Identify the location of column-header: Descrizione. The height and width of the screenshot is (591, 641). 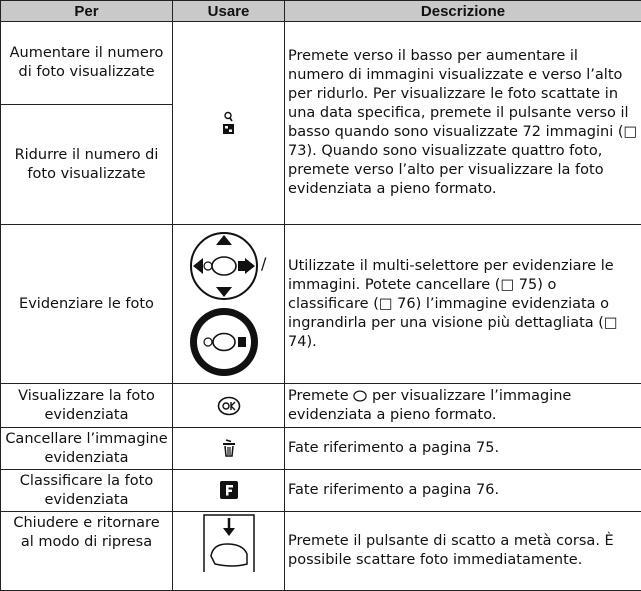
(462, 11).